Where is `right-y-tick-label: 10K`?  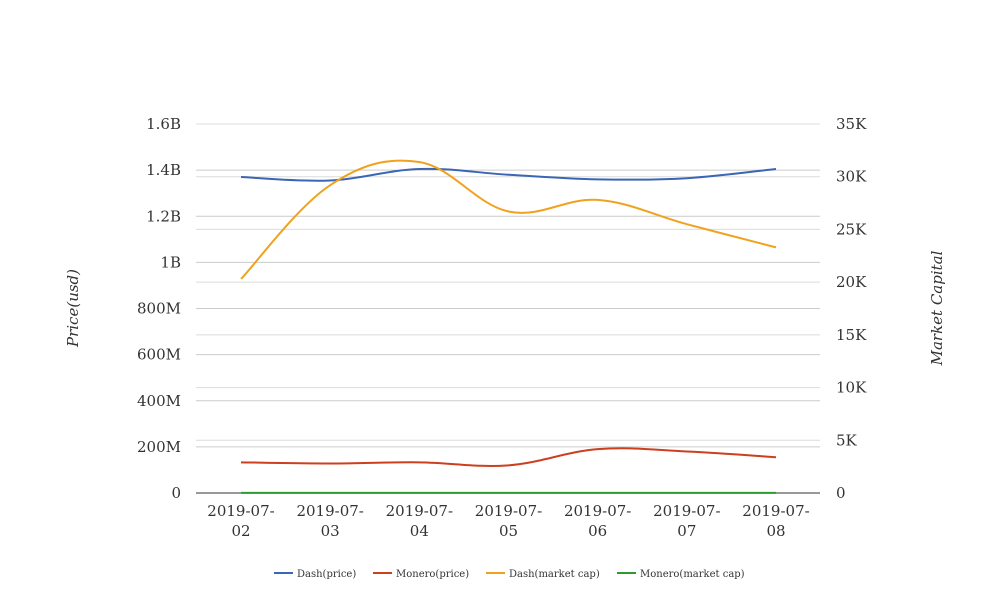
right-y-tick-label: 10K is located at coordinates (851, 388).